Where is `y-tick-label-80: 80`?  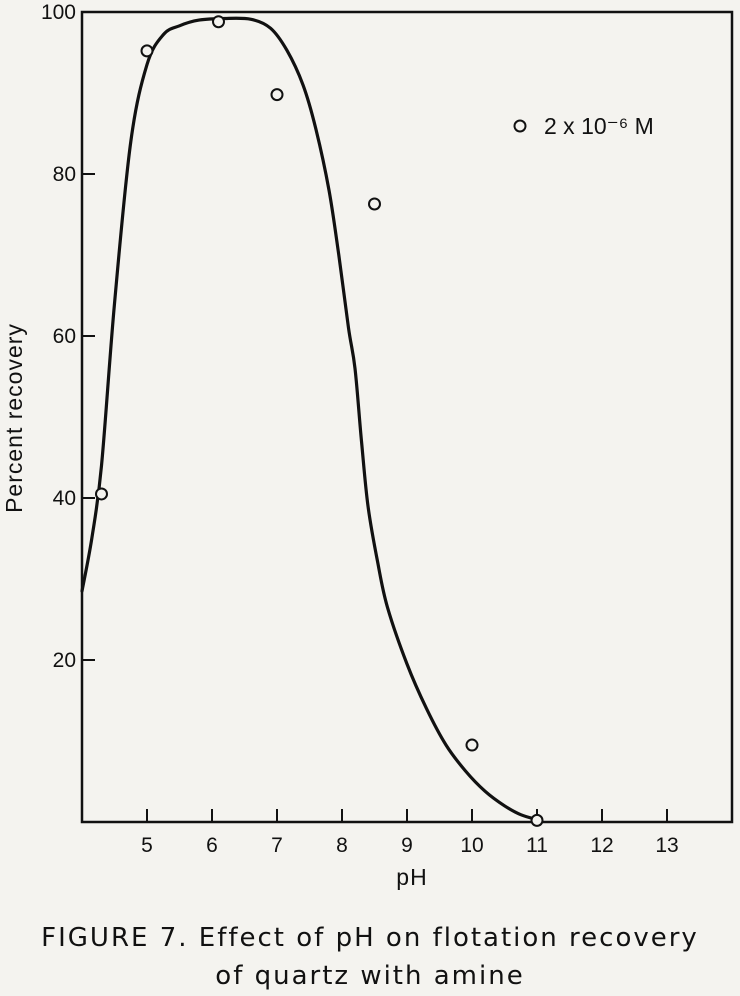 y-tick-label-80: 80 is located at coordinates (64, 174).